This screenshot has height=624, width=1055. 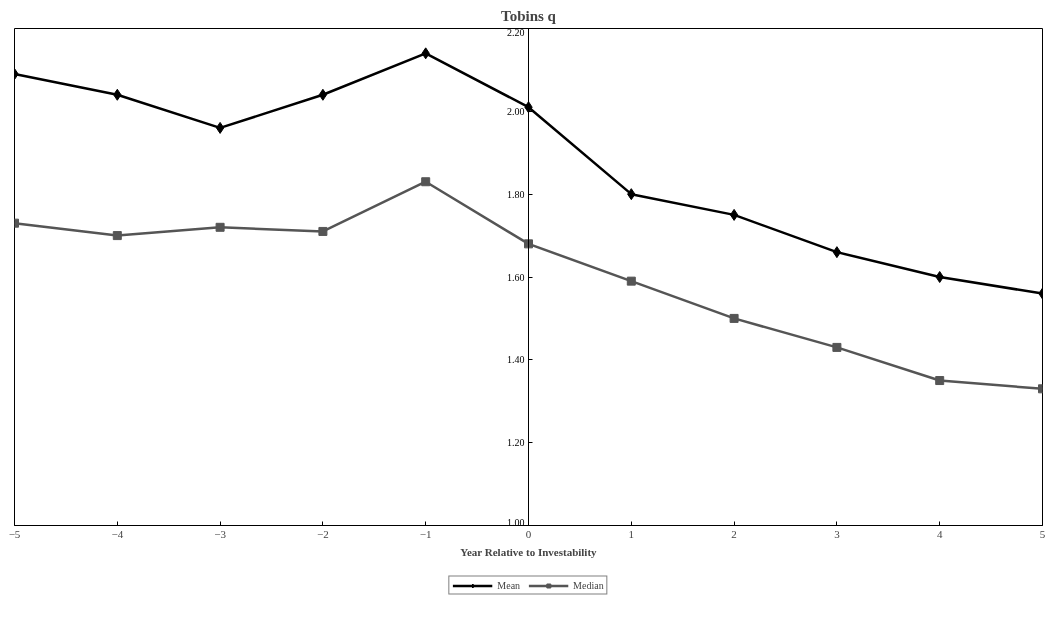 What do you see at coordinates (631, 533) in the screenshot?
I see `x-tick-label: 1` at bounding box center [631, 533].